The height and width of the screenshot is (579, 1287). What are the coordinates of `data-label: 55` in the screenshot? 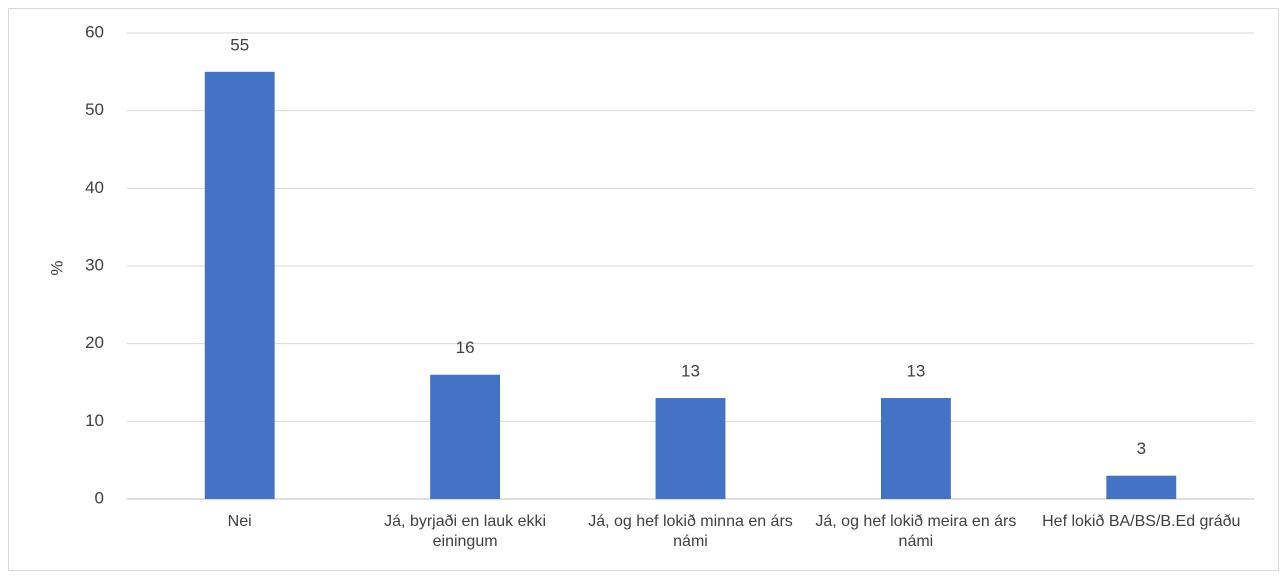 It's located at (239, 44).